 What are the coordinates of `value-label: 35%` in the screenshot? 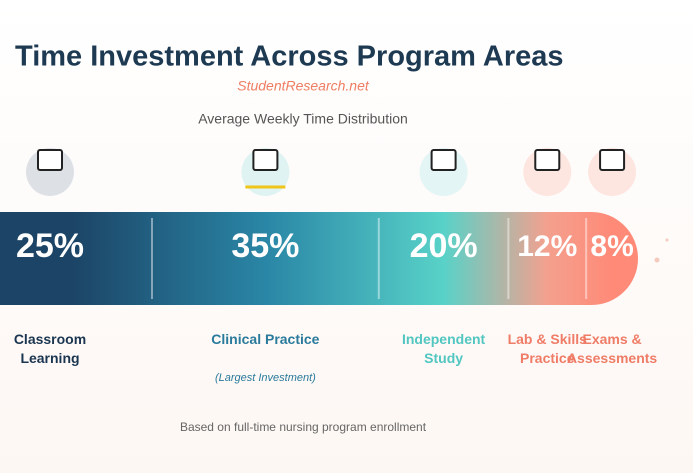 It's located at (265, 246).